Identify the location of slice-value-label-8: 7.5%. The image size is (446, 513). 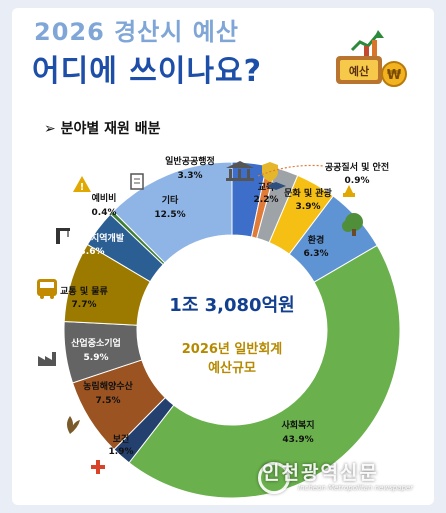
(108, 401).